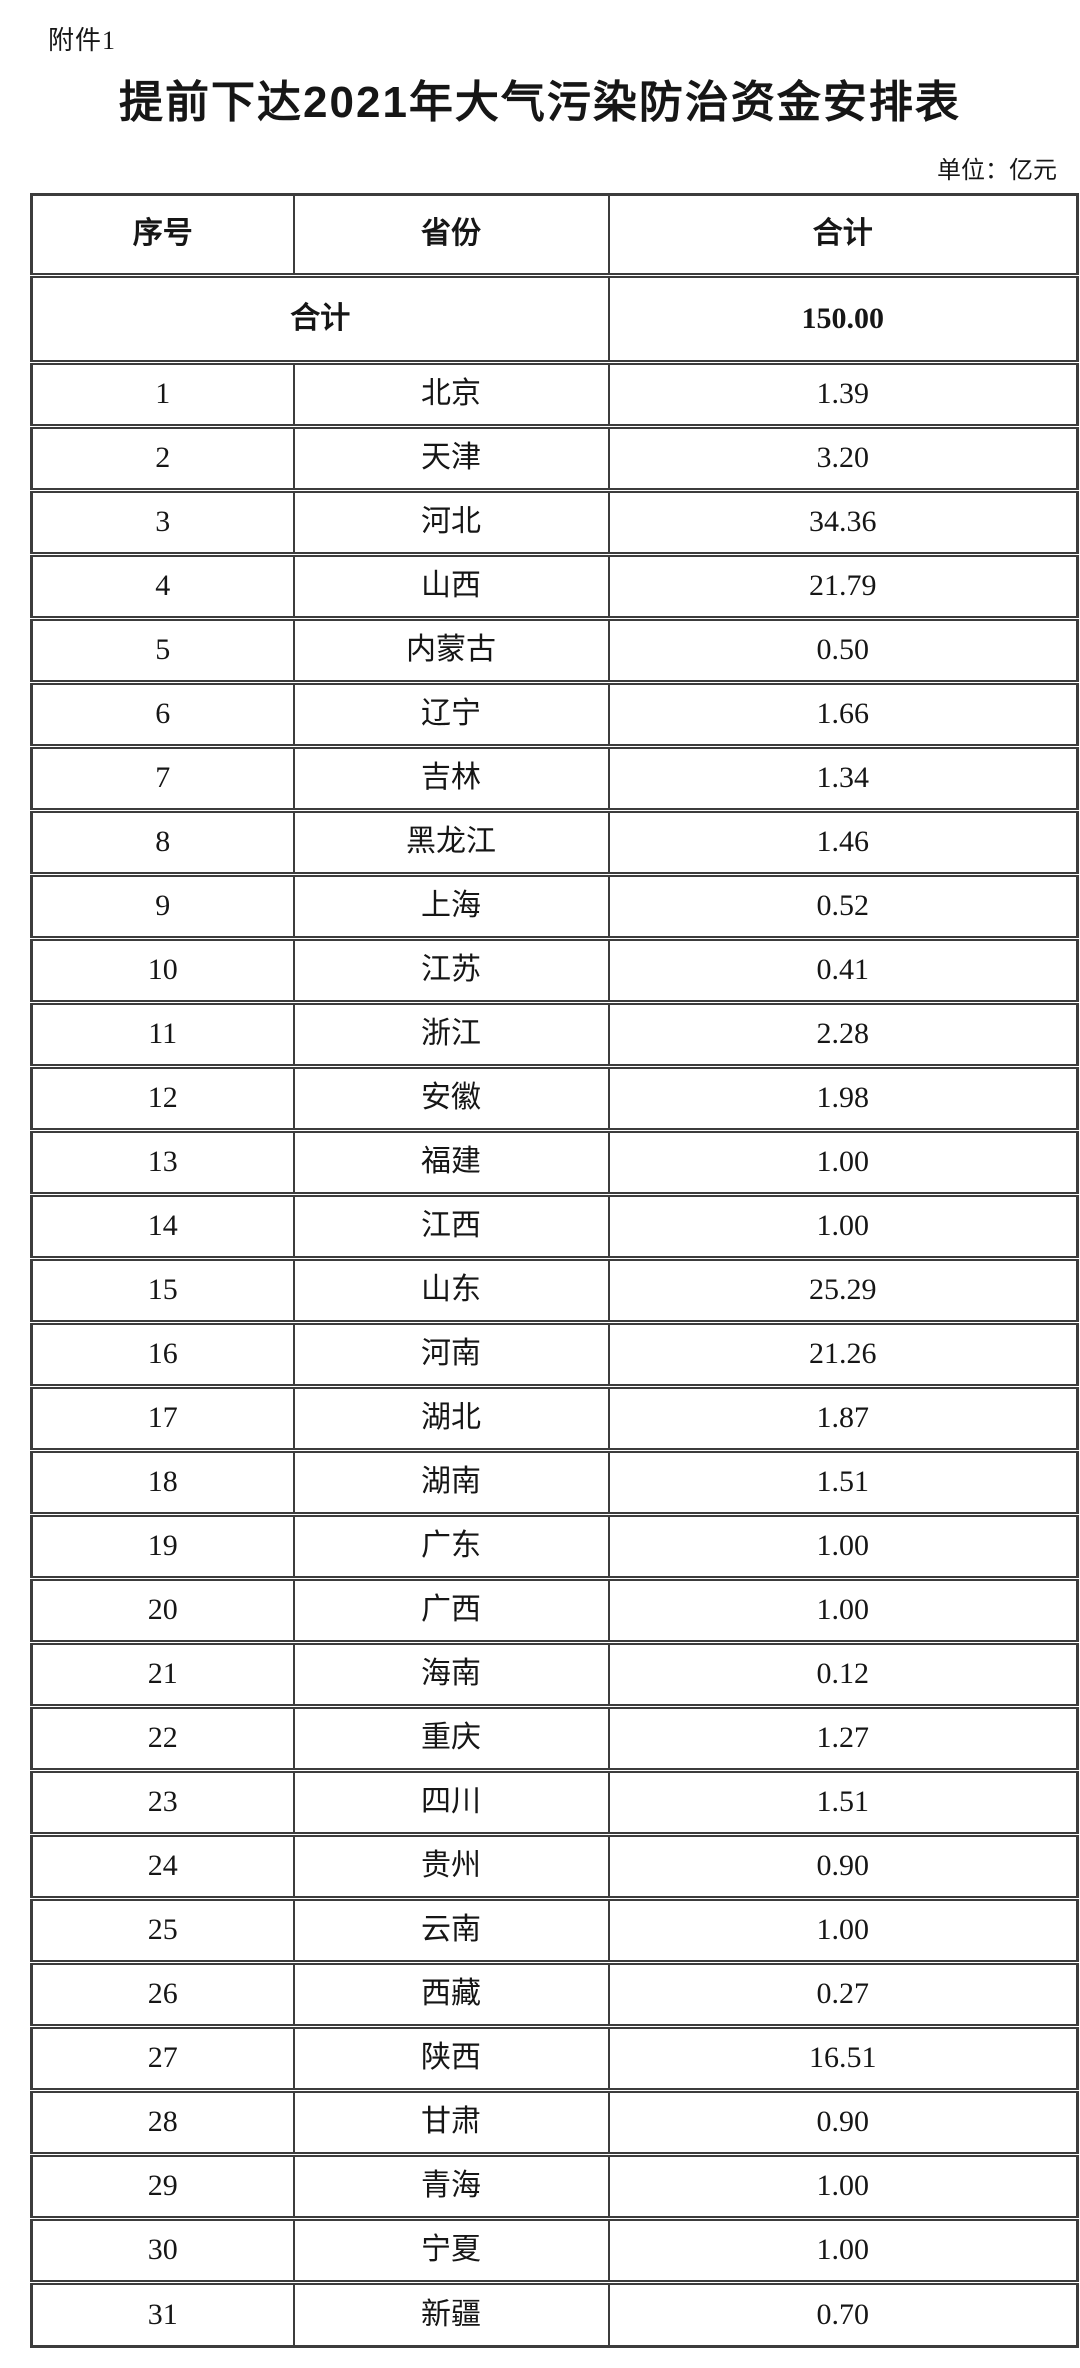 Image resolution: width=1080 pixels, height=2368 pixels. Describe the element at coordinates (162, 2187) in the screenshot. I see `row-serial-number: 29` at that location.